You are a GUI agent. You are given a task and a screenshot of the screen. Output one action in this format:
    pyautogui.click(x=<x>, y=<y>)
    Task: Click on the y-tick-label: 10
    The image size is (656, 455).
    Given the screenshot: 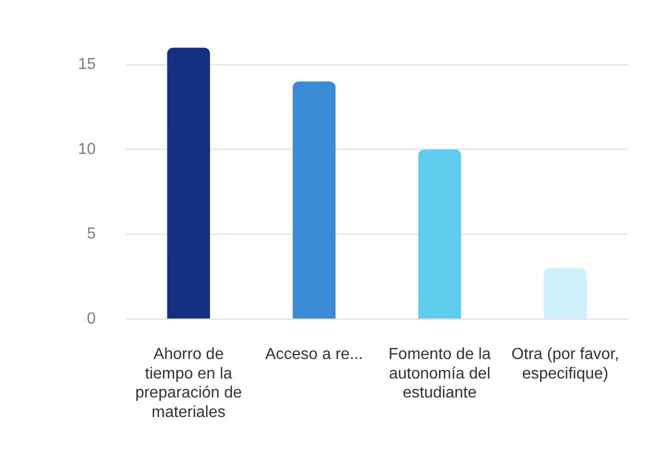 What is the action you would take?
    pyautogui.click(x=87, y=149)
    